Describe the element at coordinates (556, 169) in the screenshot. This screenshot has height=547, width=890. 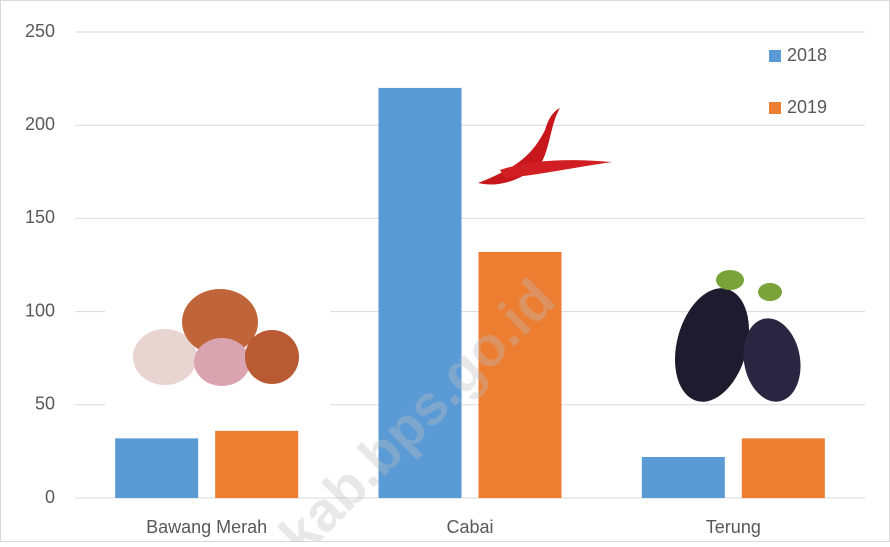
I see `chili` at that location.